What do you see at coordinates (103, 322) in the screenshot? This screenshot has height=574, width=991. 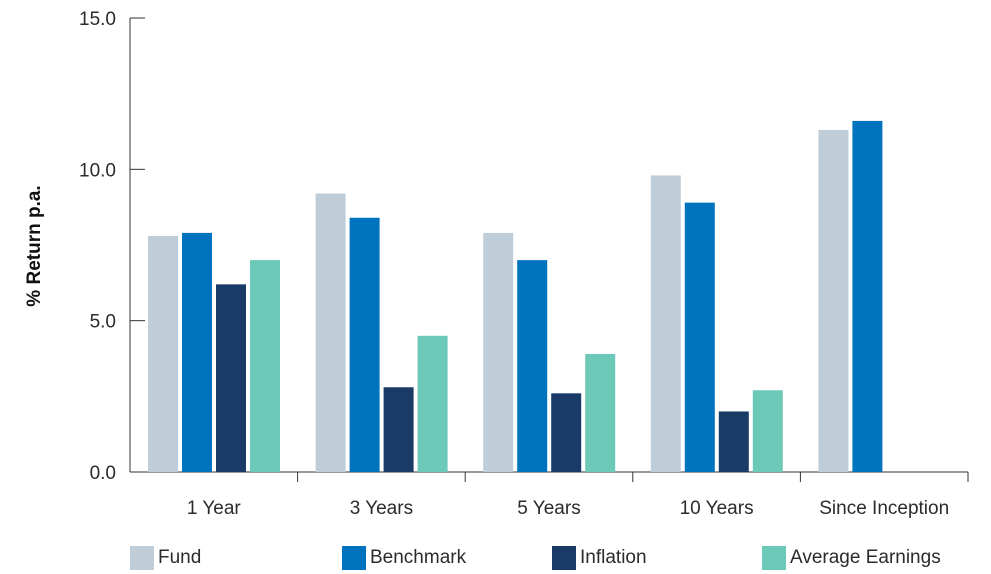 I see `y-tick-label: 5.0` at bounding box center [103, 322].